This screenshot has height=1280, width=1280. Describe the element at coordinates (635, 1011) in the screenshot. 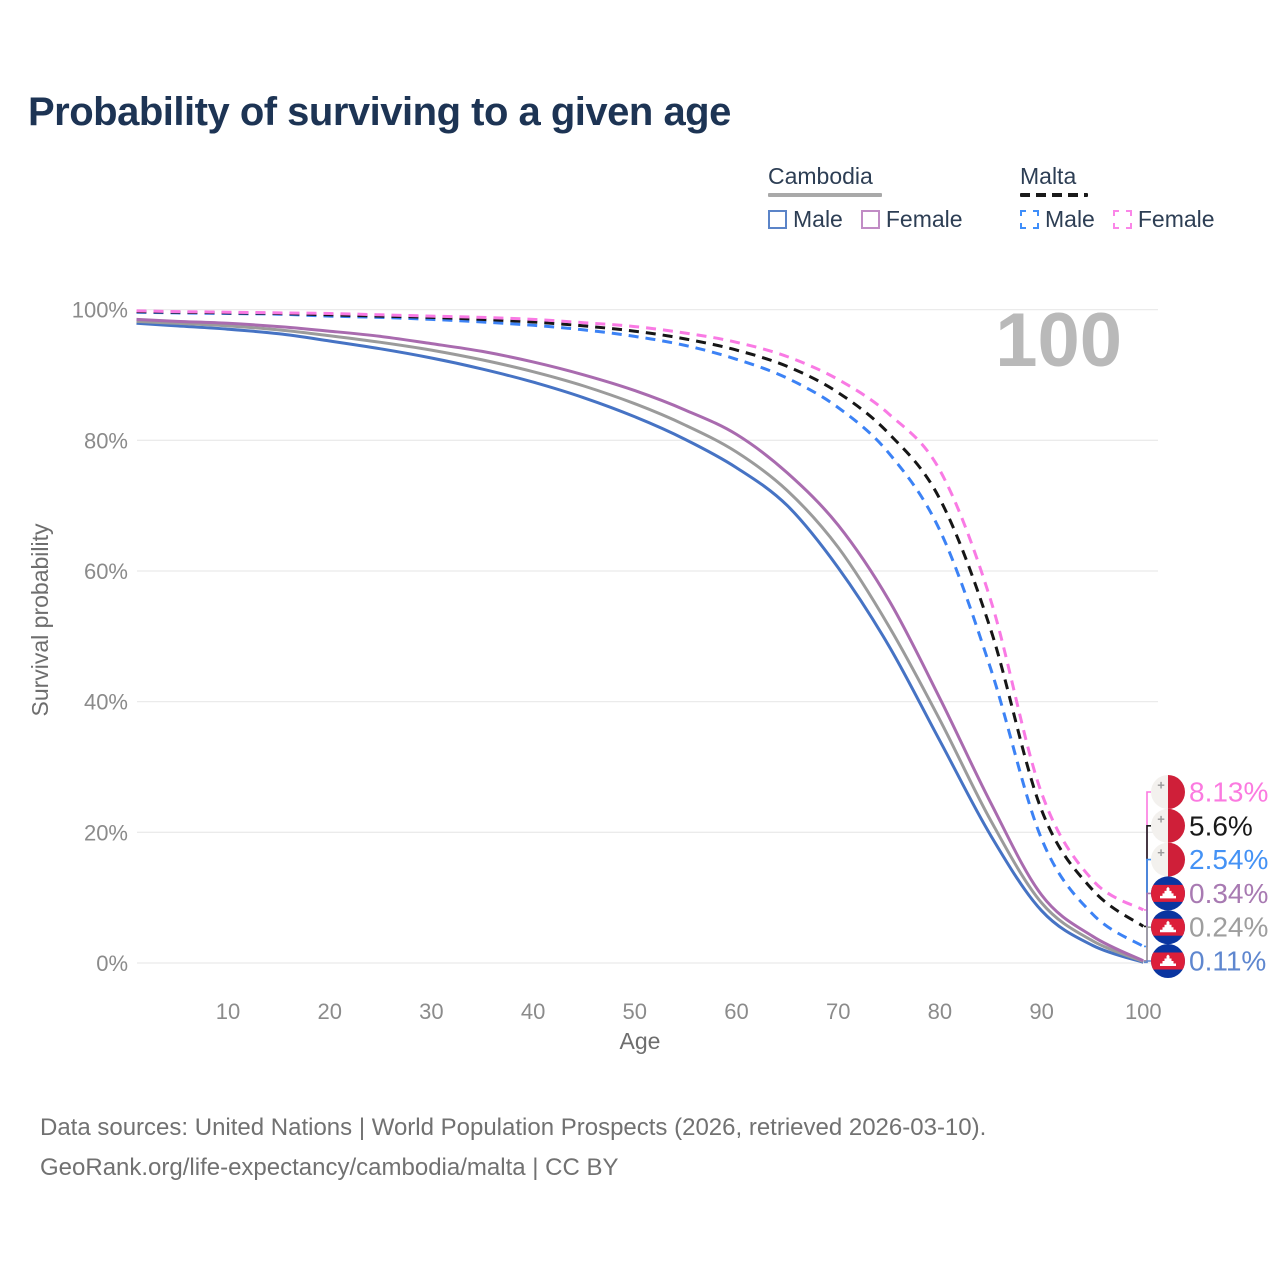

I see `x-tick-label: 50` at that location.